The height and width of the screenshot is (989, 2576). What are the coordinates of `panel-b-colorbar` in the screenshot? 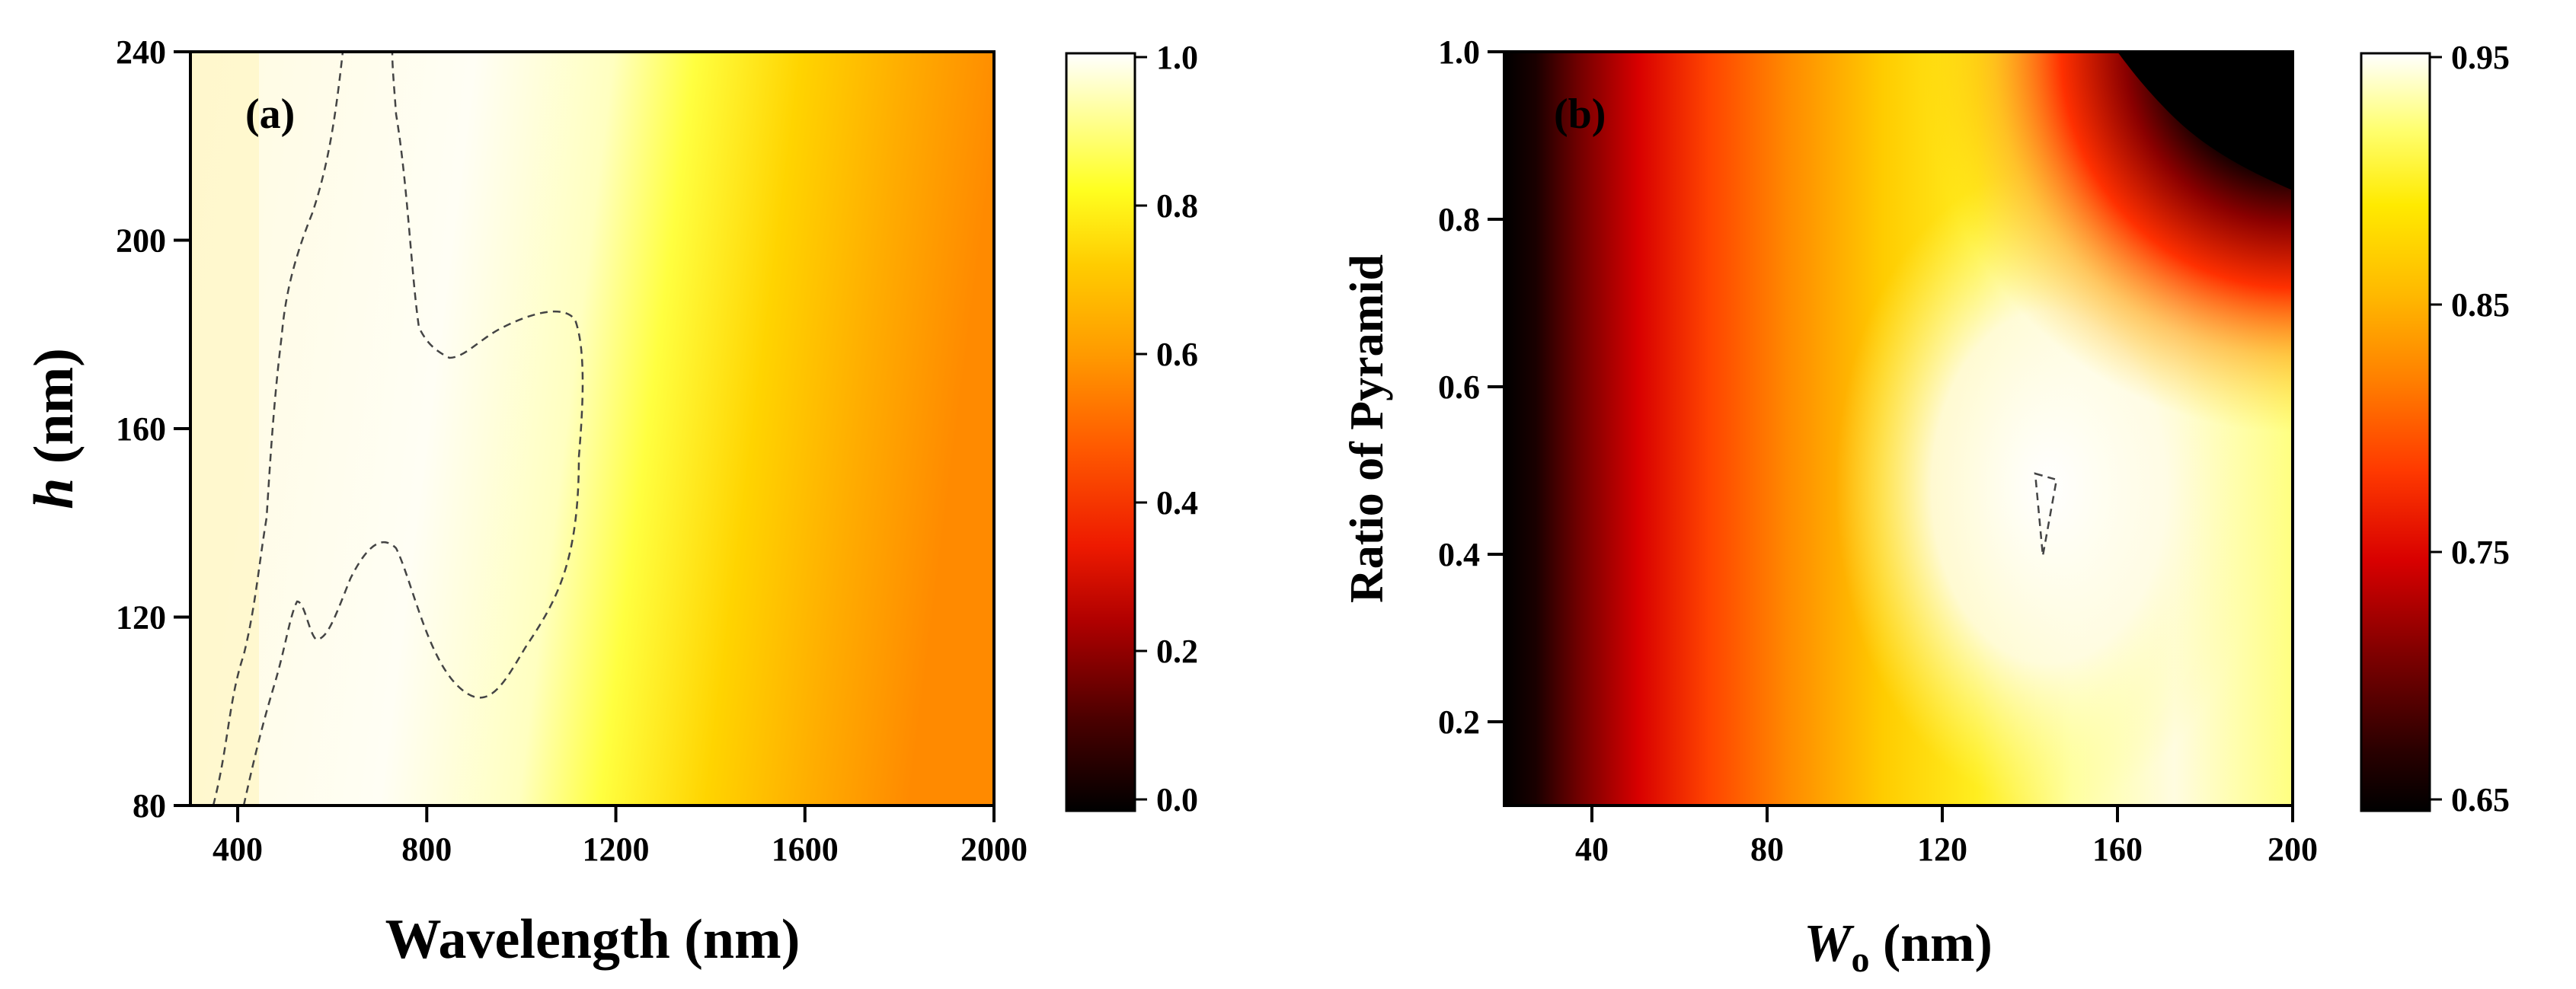 It's located at (2396, 432).